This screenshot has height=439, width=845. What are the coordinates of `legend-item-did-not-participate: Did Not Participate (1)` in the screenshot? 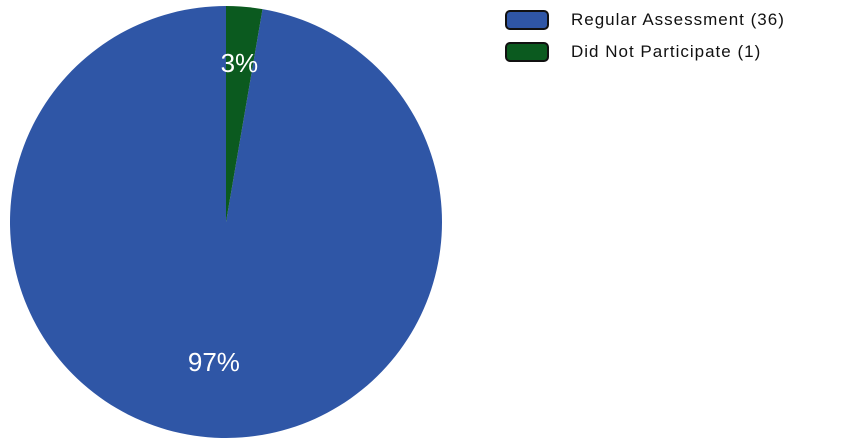 It's located at (645, 52).